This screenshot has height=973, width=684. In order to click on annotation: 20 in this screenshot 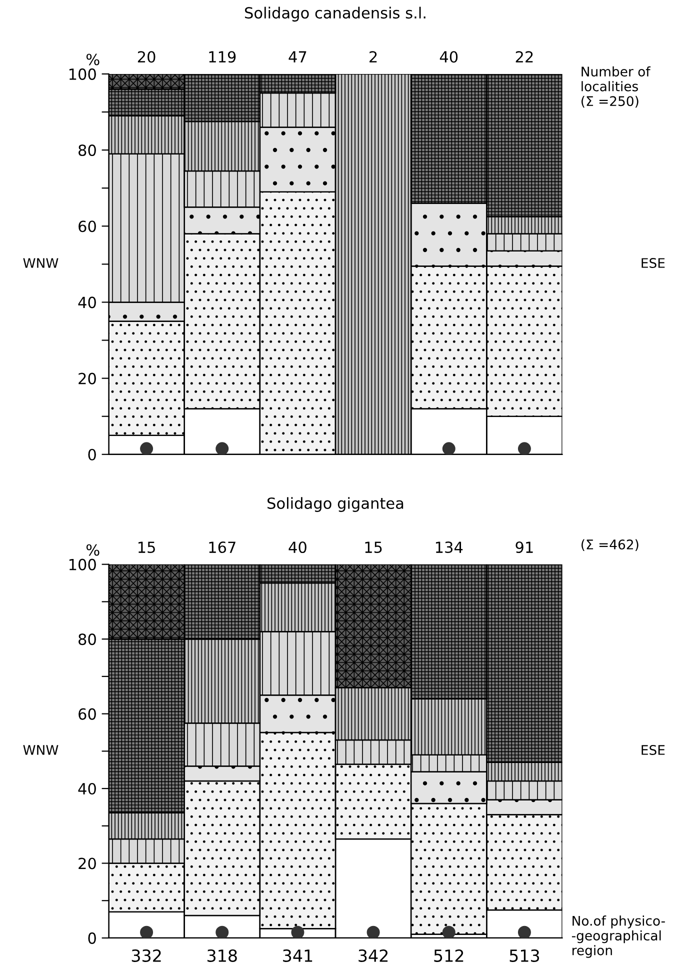, I will do `click(147, 57)`.